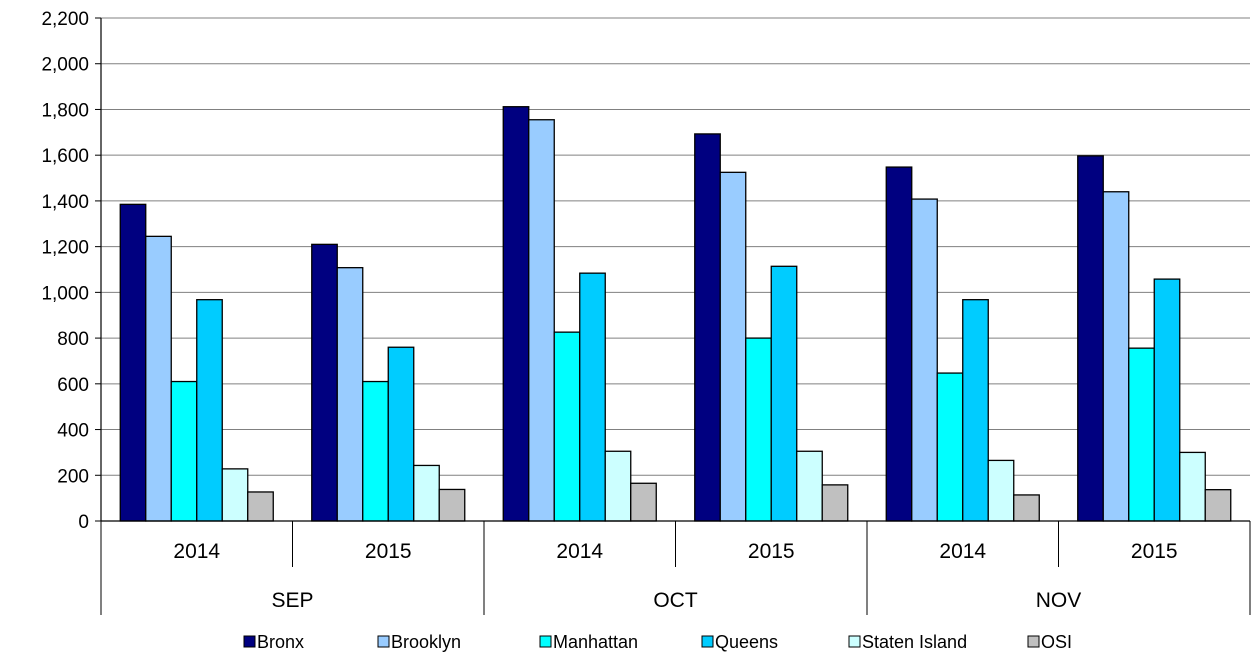 Image resolution: width=1254 pixels, height=663 pixels. What do you see at coordinates (65, 19) in the screenshot?
I see `y-tick-label: 2,200` at bounding box center [65, 19].